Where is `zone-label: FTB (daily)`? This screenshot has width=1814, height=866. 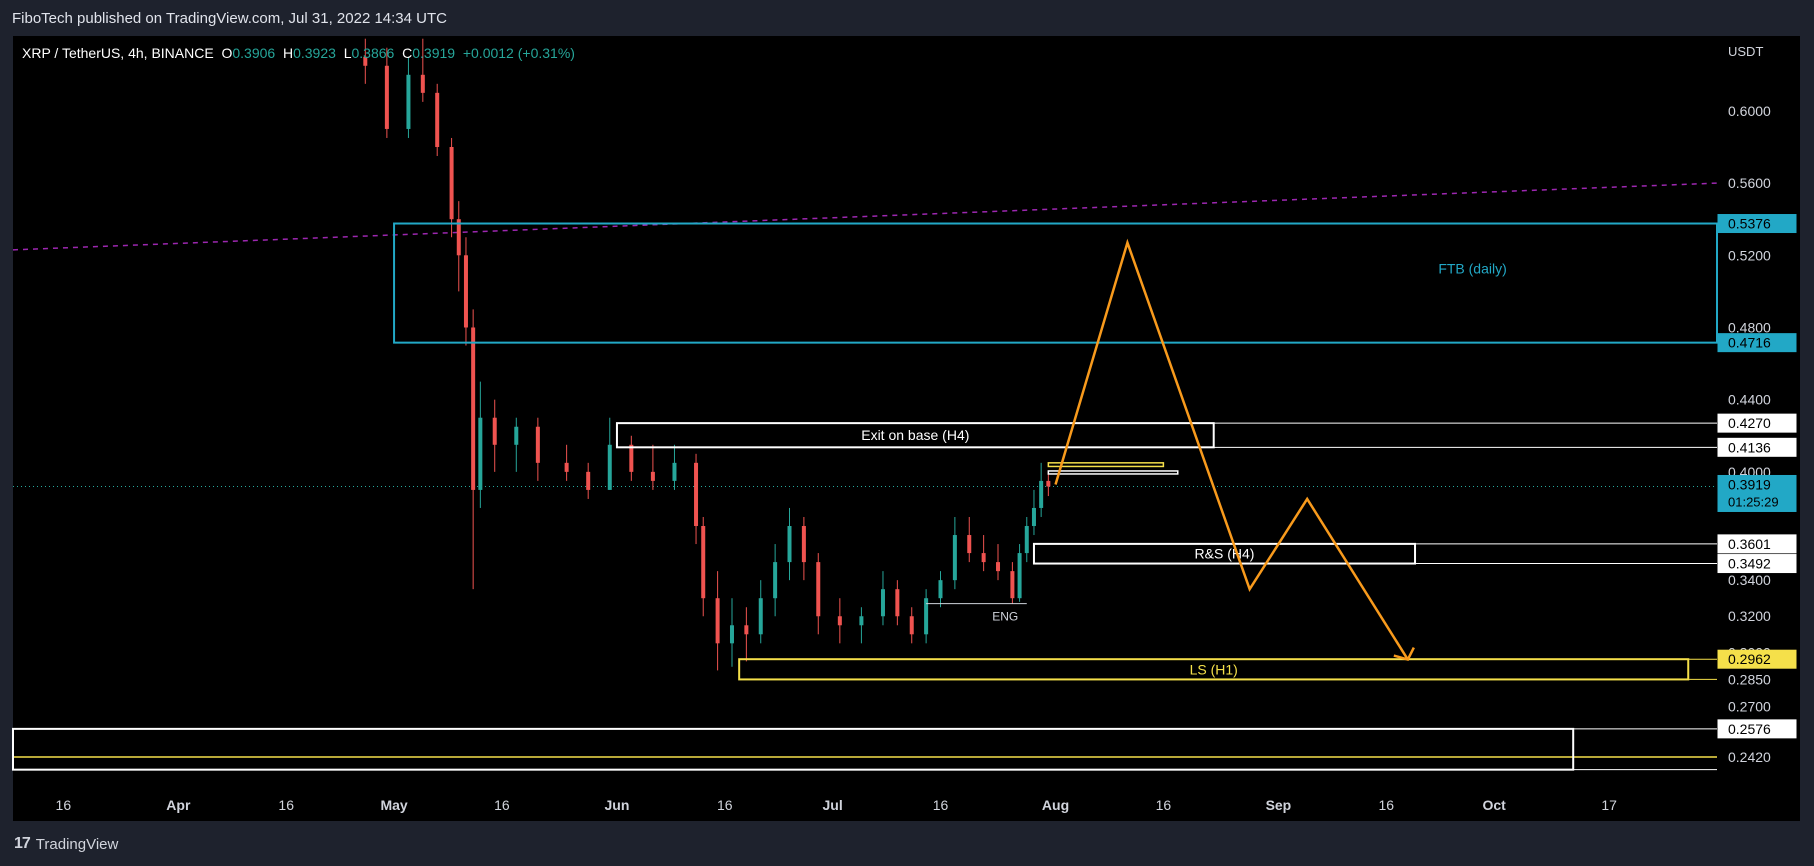 zone-label: FTB (daily) is located at coordinates (1472, 269).